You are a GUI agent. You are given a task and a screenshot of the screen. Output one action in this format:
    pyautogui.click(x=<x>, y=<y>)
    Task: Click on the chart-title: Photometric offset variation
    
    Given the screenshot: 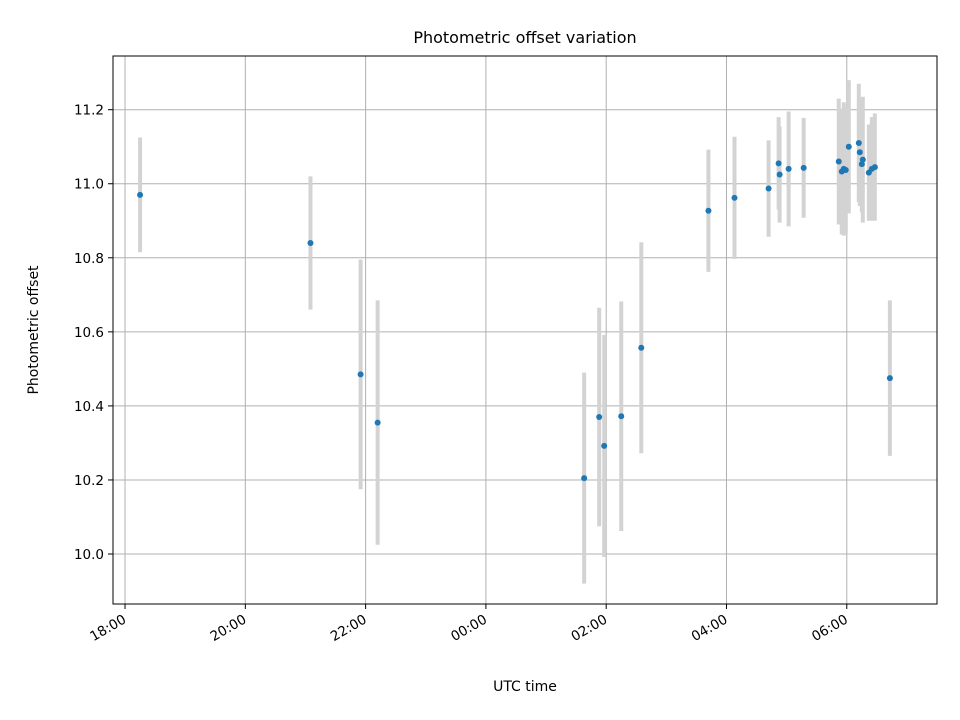 What is the action you would take?
    pyautogui.click(x=524, y=37)
    